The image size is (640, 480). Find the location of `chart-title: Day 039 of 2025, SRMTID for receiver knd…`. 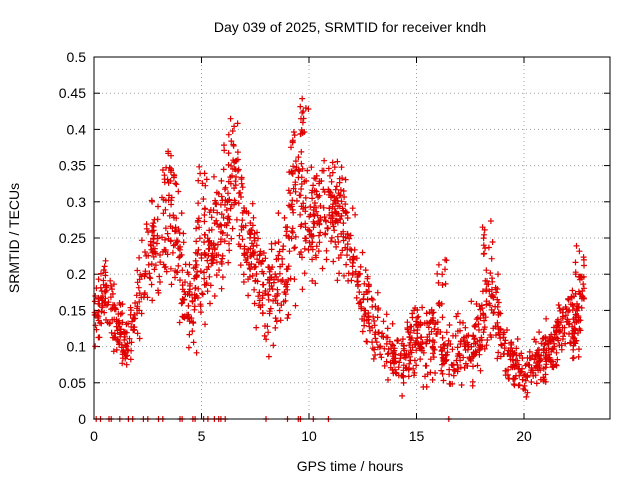

chart-title: Day 039 of 2025, SRMTID for receiver knd… is located at coordinates (350, 27).